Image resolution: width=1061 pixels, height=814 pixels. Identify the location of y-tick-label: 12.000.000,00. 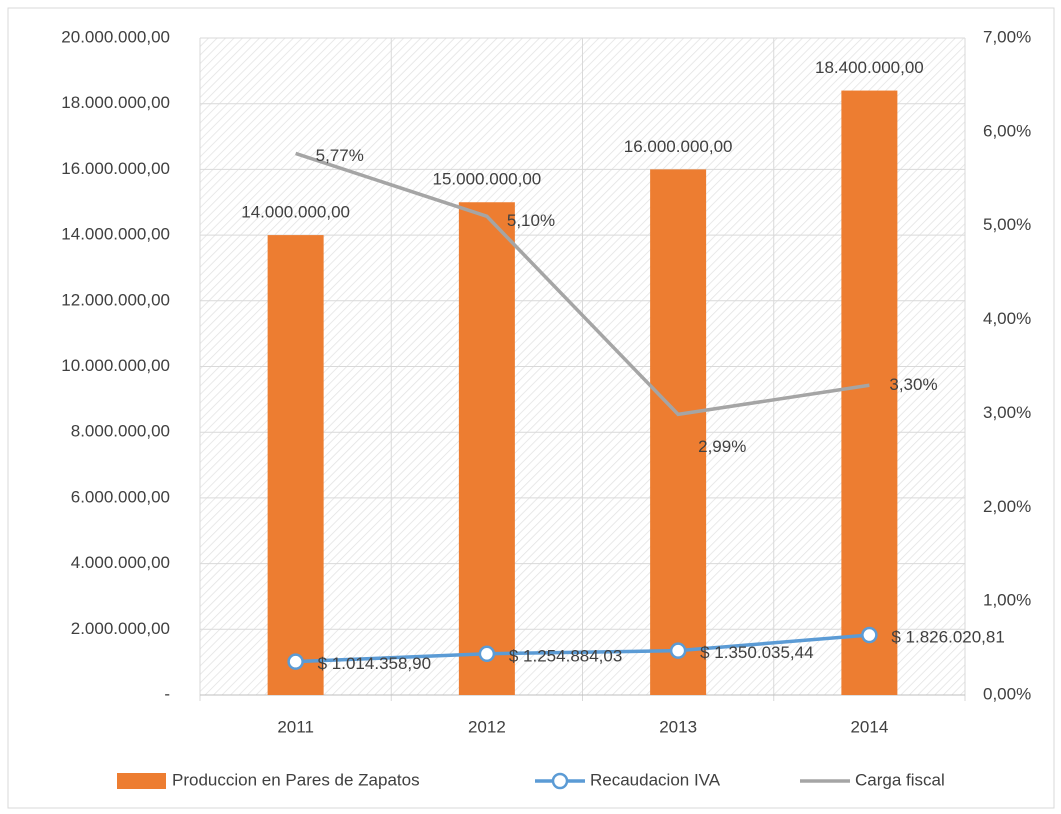
(115, 299).